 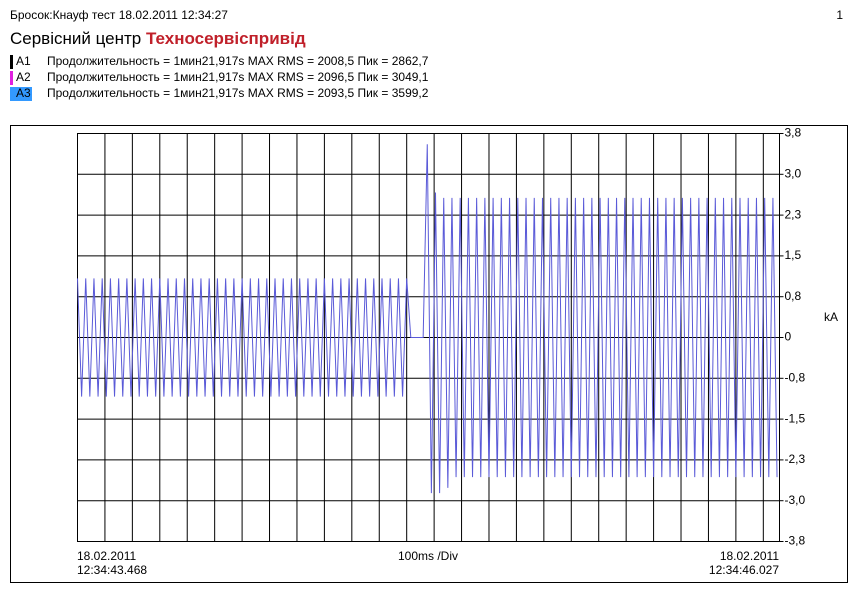 I want to click on brand: Техносервіспривід, so click(x=226, y=38).